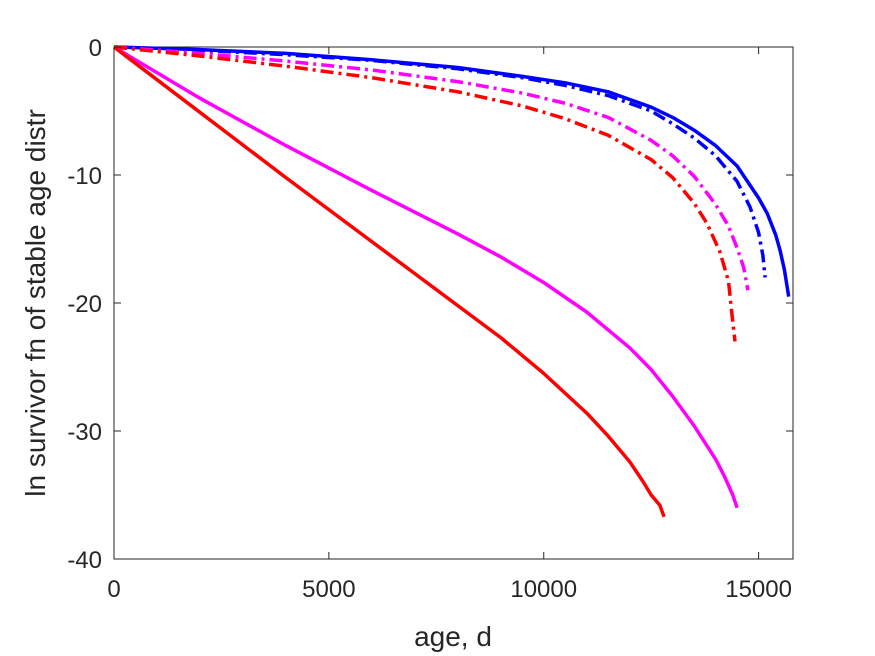  Describe the element at coordinates (543, 589) in the screenshot. I see `x-tick-label: 10000` at that location.